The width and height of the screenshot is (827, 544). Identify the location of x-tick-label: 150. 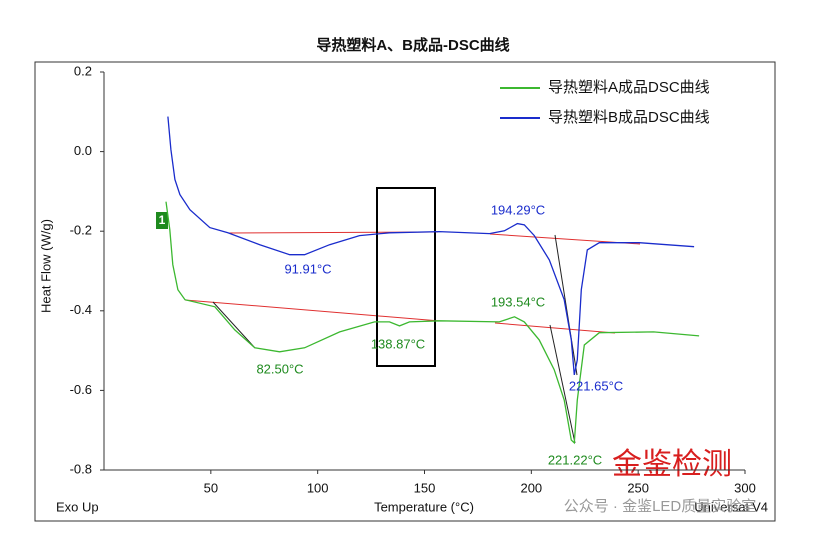
(425, 487).